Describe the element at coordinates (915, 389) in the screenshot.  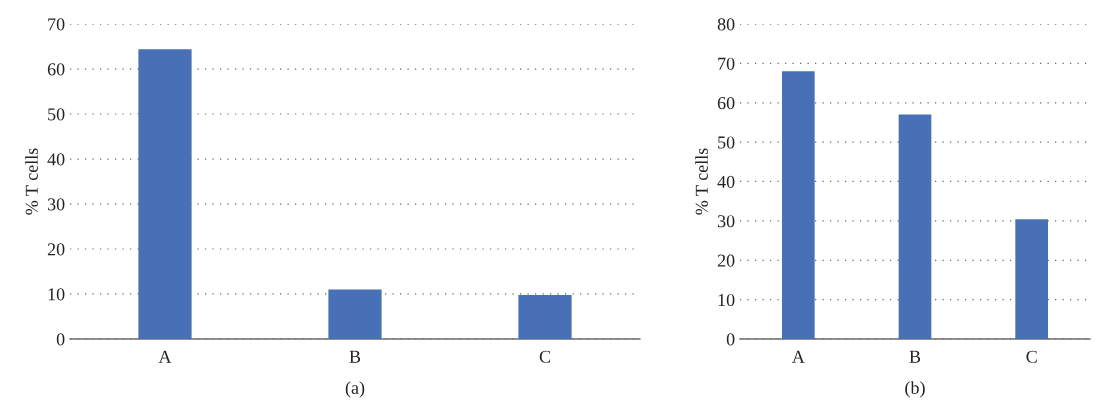
I see `text: (b)` at that location.